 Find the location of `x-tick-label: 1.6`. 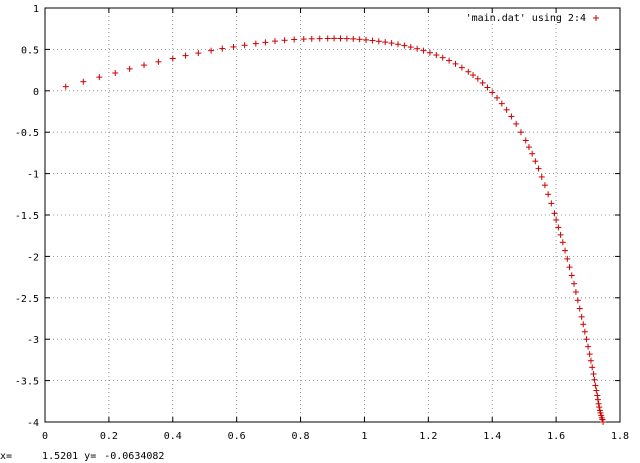

x-tick-label: 1.6 is located at coordinates (556, 436).